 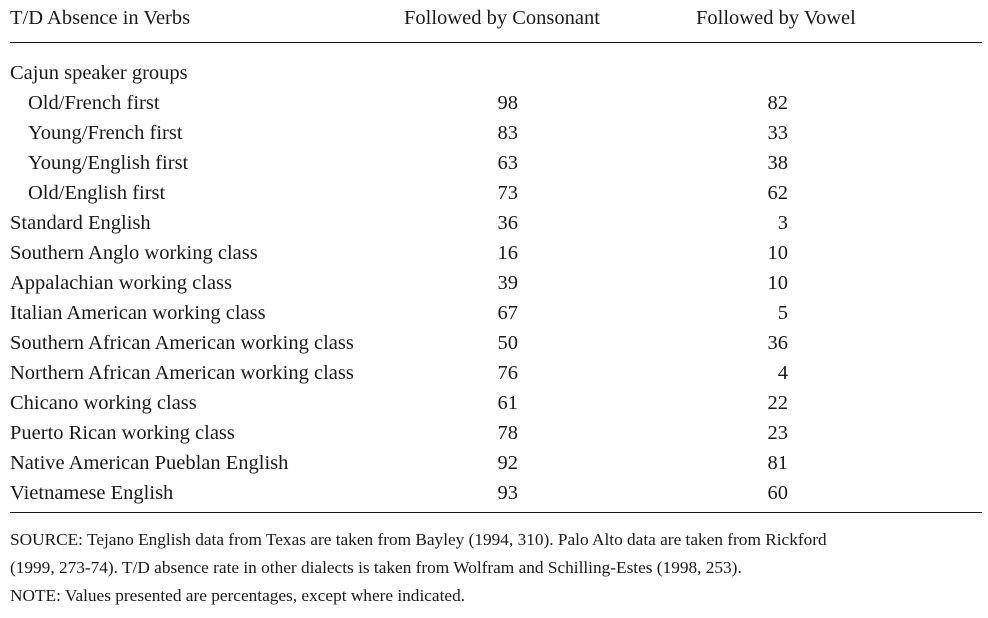 I want to click on column-header-followed-by-vowel: Followed by Vowel, so click(x=776, y=18).